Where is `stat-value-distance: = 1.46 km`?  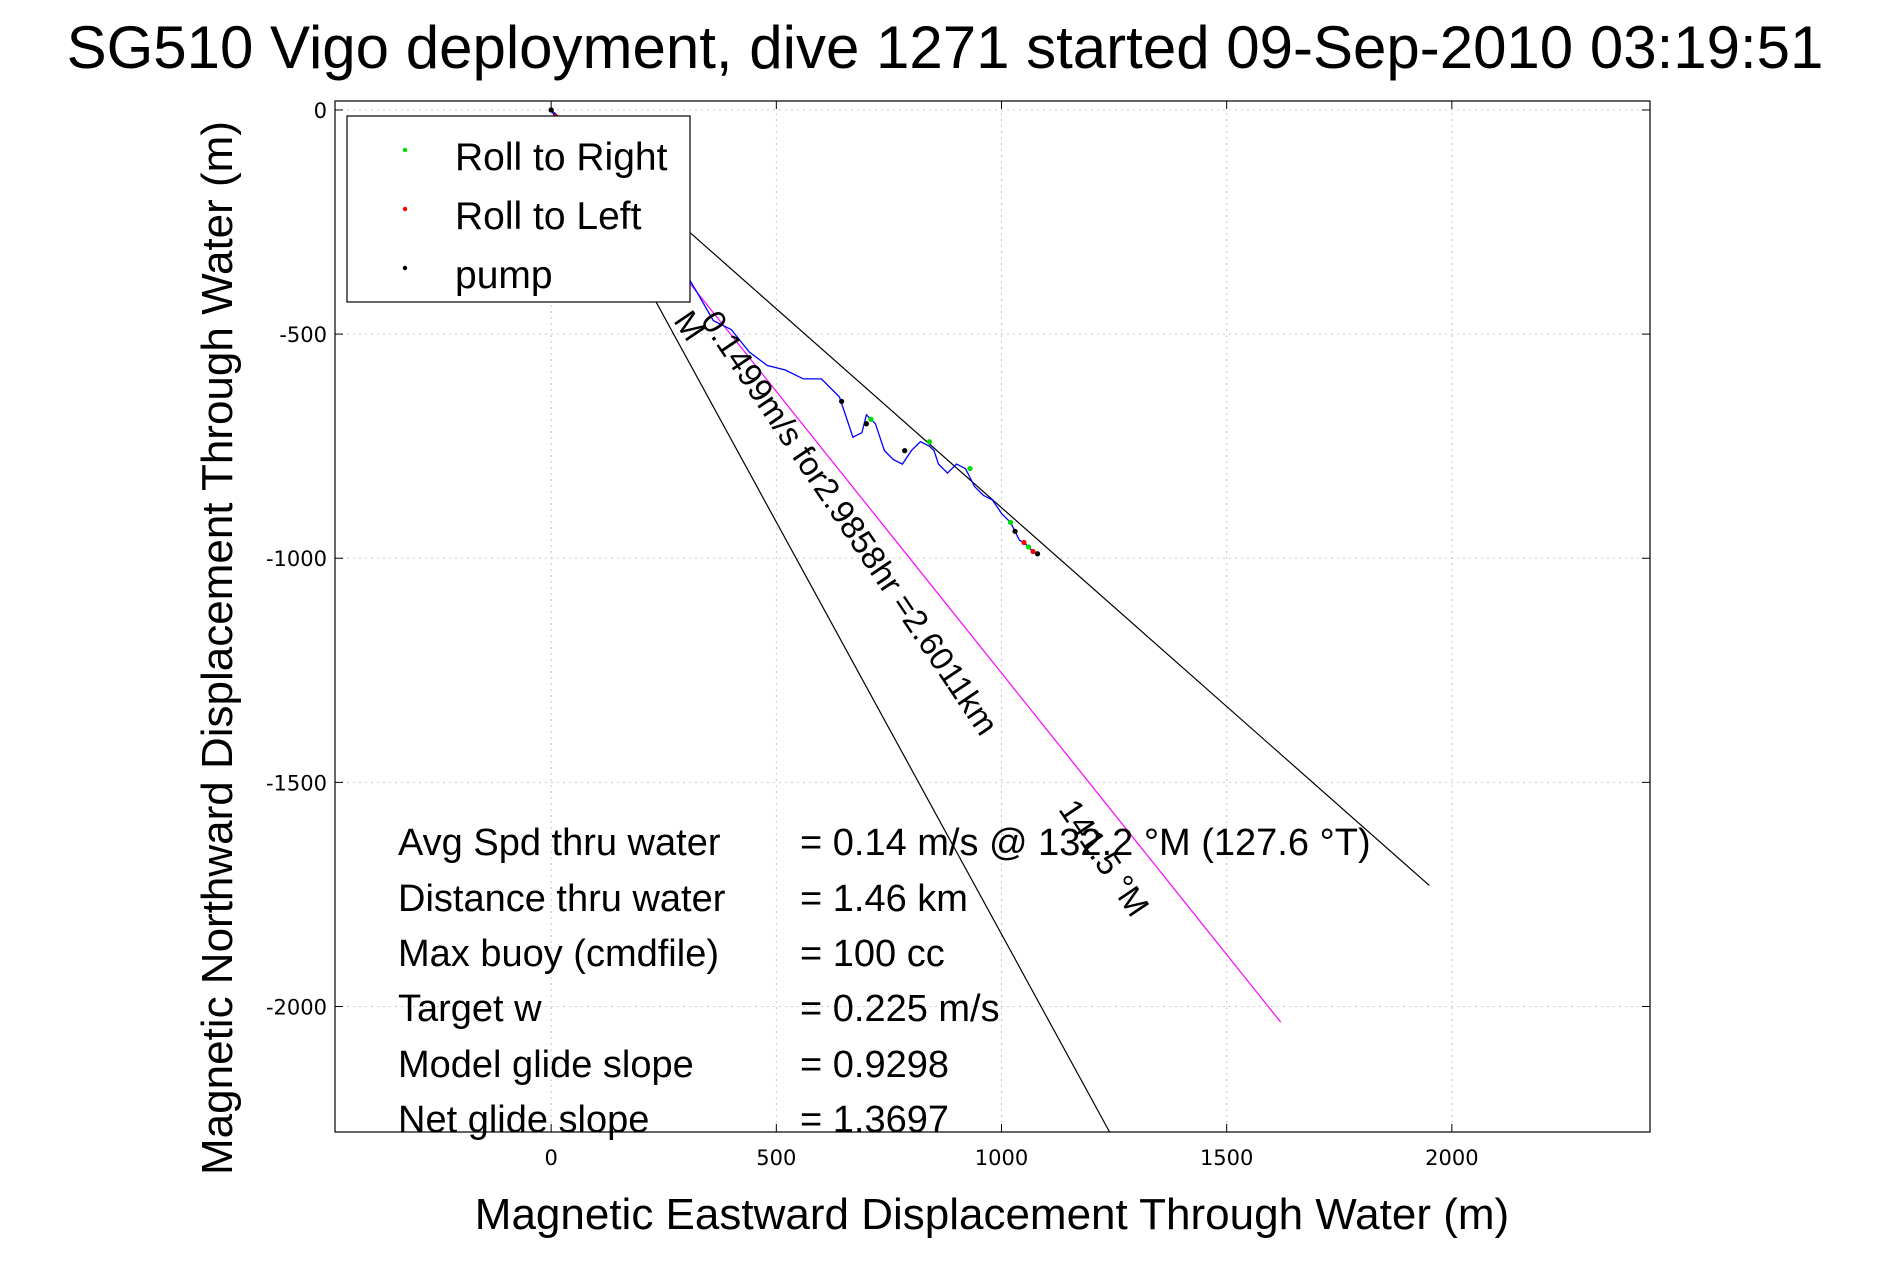
stat-value-distance: = 1.46 km is located at coordinates (884, 899).